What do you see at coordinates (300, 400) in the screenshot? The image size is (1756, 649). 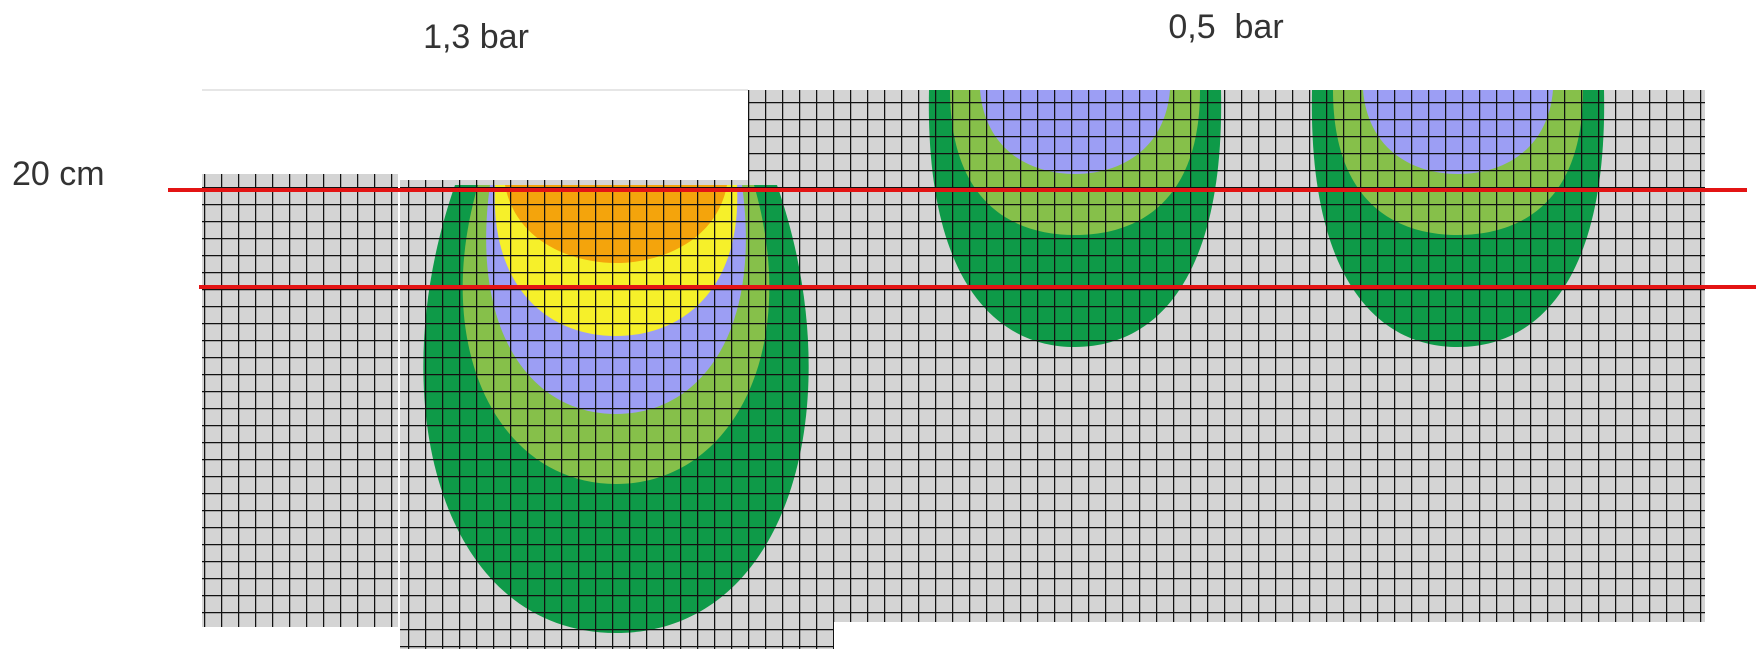 I see `soil-grid-left` at bounding box center [300, 400].